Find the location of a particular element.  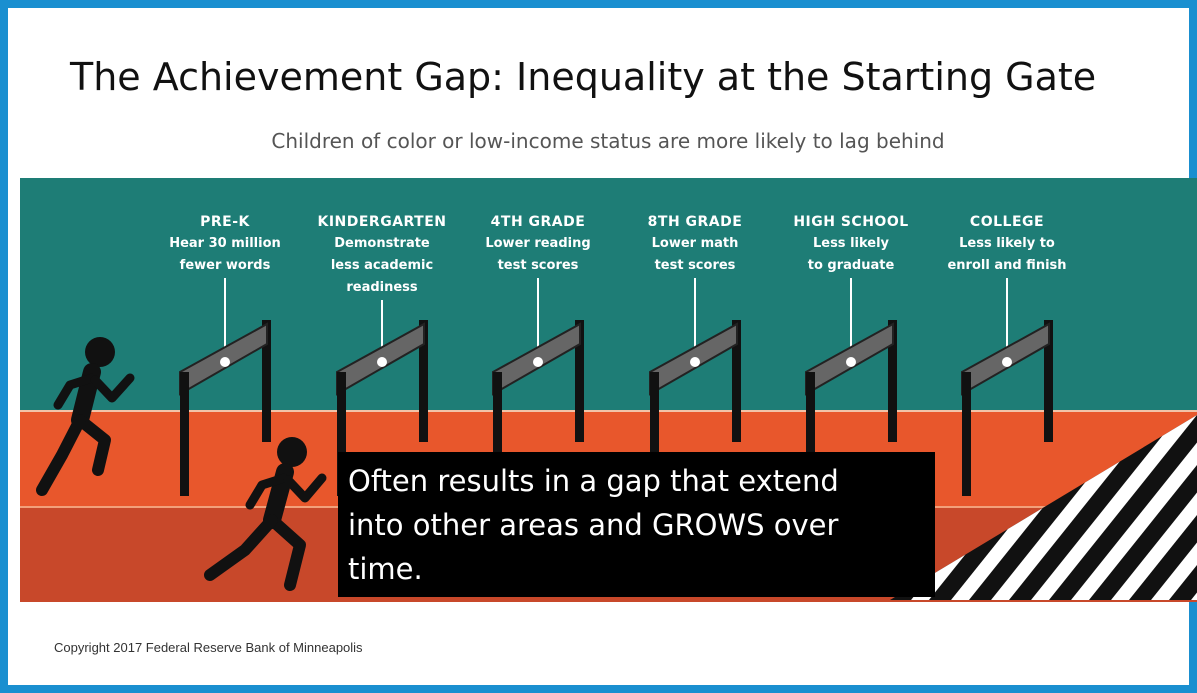

stage-description: less academic is located at coordinates (382, 265).